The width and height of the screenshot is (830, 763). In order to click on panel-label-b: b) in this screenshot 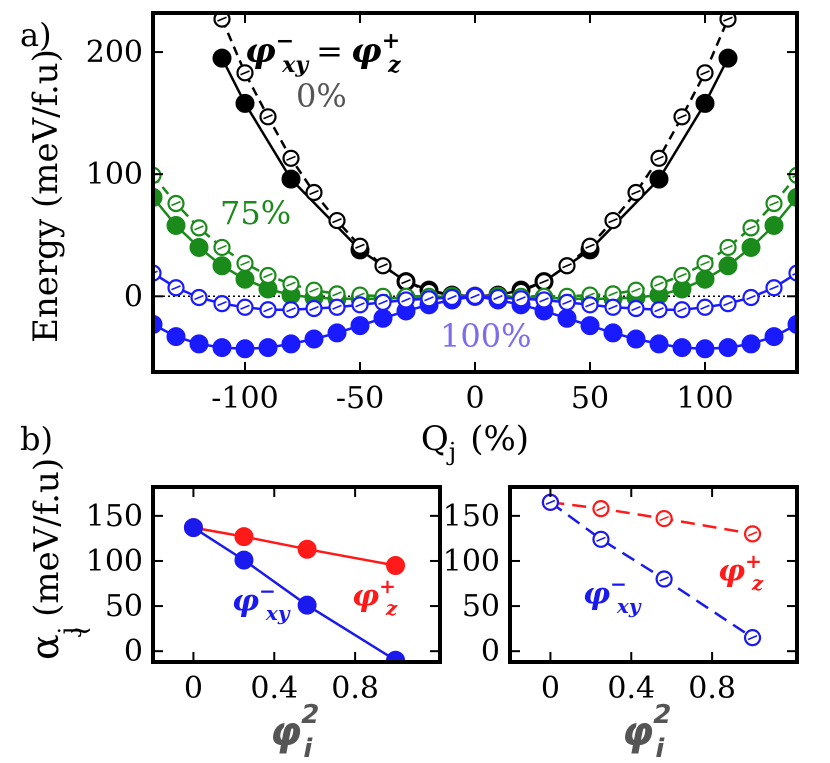, I will do `click(36, 439)`.